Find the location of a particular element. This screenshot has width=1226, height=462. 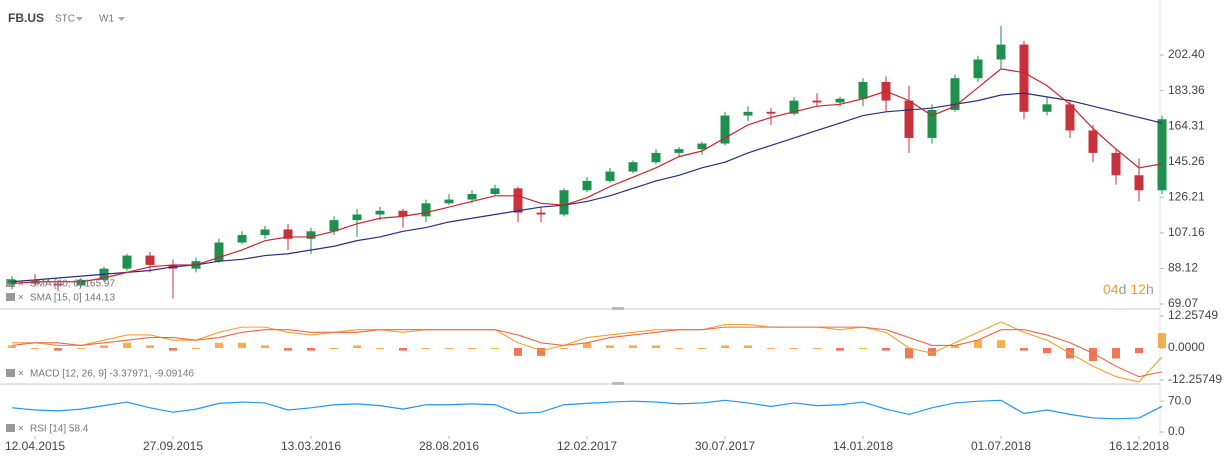

x-tick-label: 30.07.2017 is located at coordinates (725, 446).